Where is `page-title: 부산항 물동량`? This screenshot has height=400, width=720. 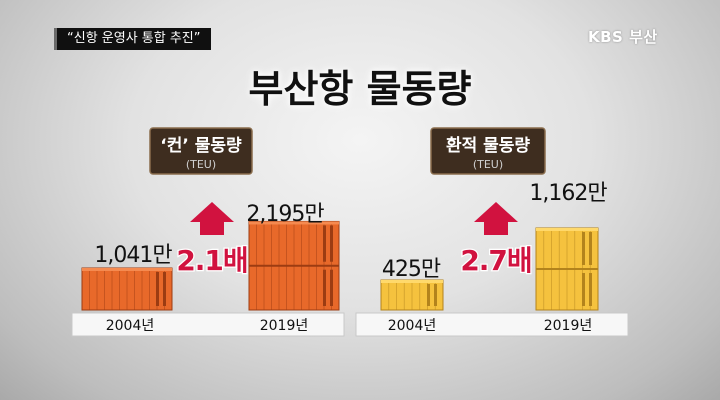 page-title: 부산항 물동량 is located at coordinates (360, 89).